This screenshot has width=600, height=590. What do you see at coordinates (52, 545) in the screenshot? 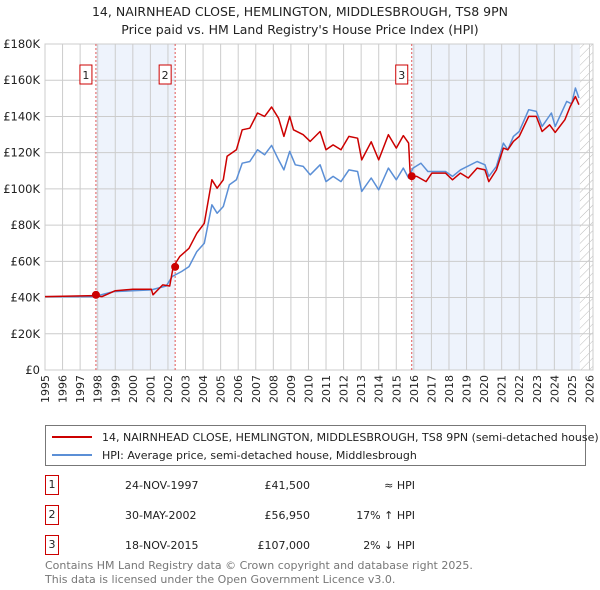
I see `transaction-marker: 3` at bounding box center [52, 545].